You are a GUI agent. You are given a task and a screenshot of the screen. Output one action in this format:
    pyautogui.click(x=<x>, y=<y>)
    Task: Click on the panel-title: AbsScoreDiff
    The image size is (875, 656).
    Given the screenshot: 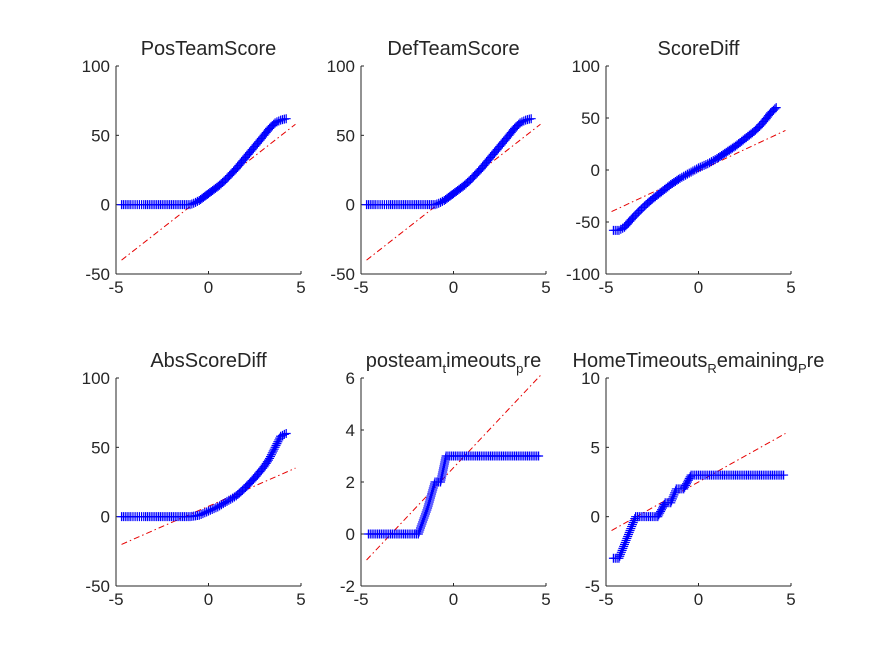 What is the action you would take?
    pyautogui.click(x=208, y=361)
    